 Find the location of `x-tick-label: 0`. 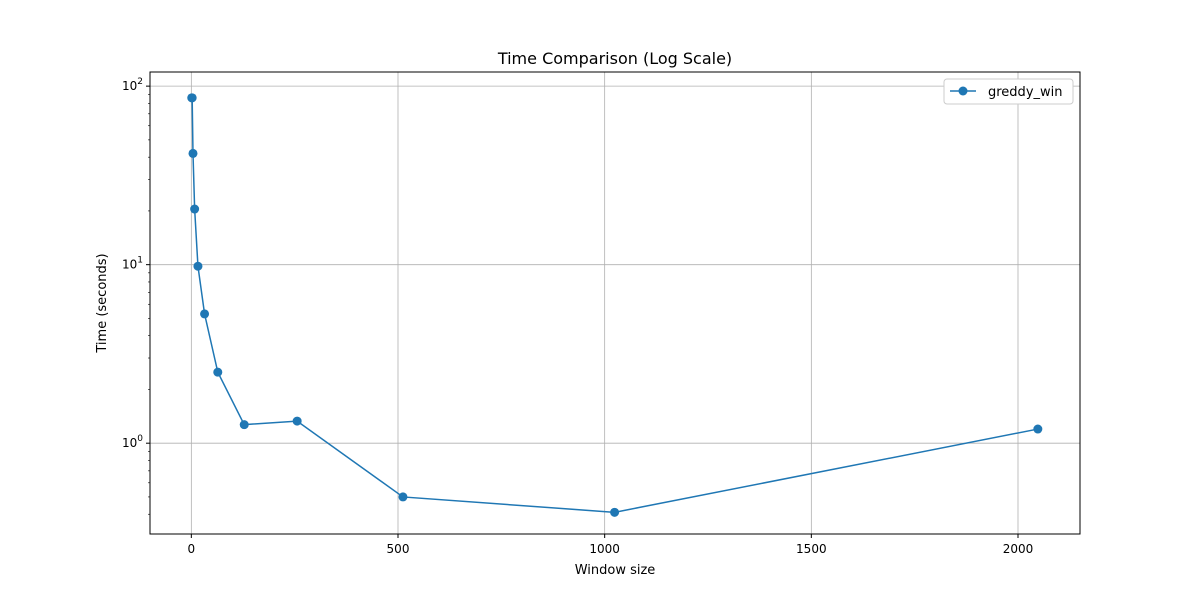

x-tick-label: 0 is located at coordinates (192, 549).